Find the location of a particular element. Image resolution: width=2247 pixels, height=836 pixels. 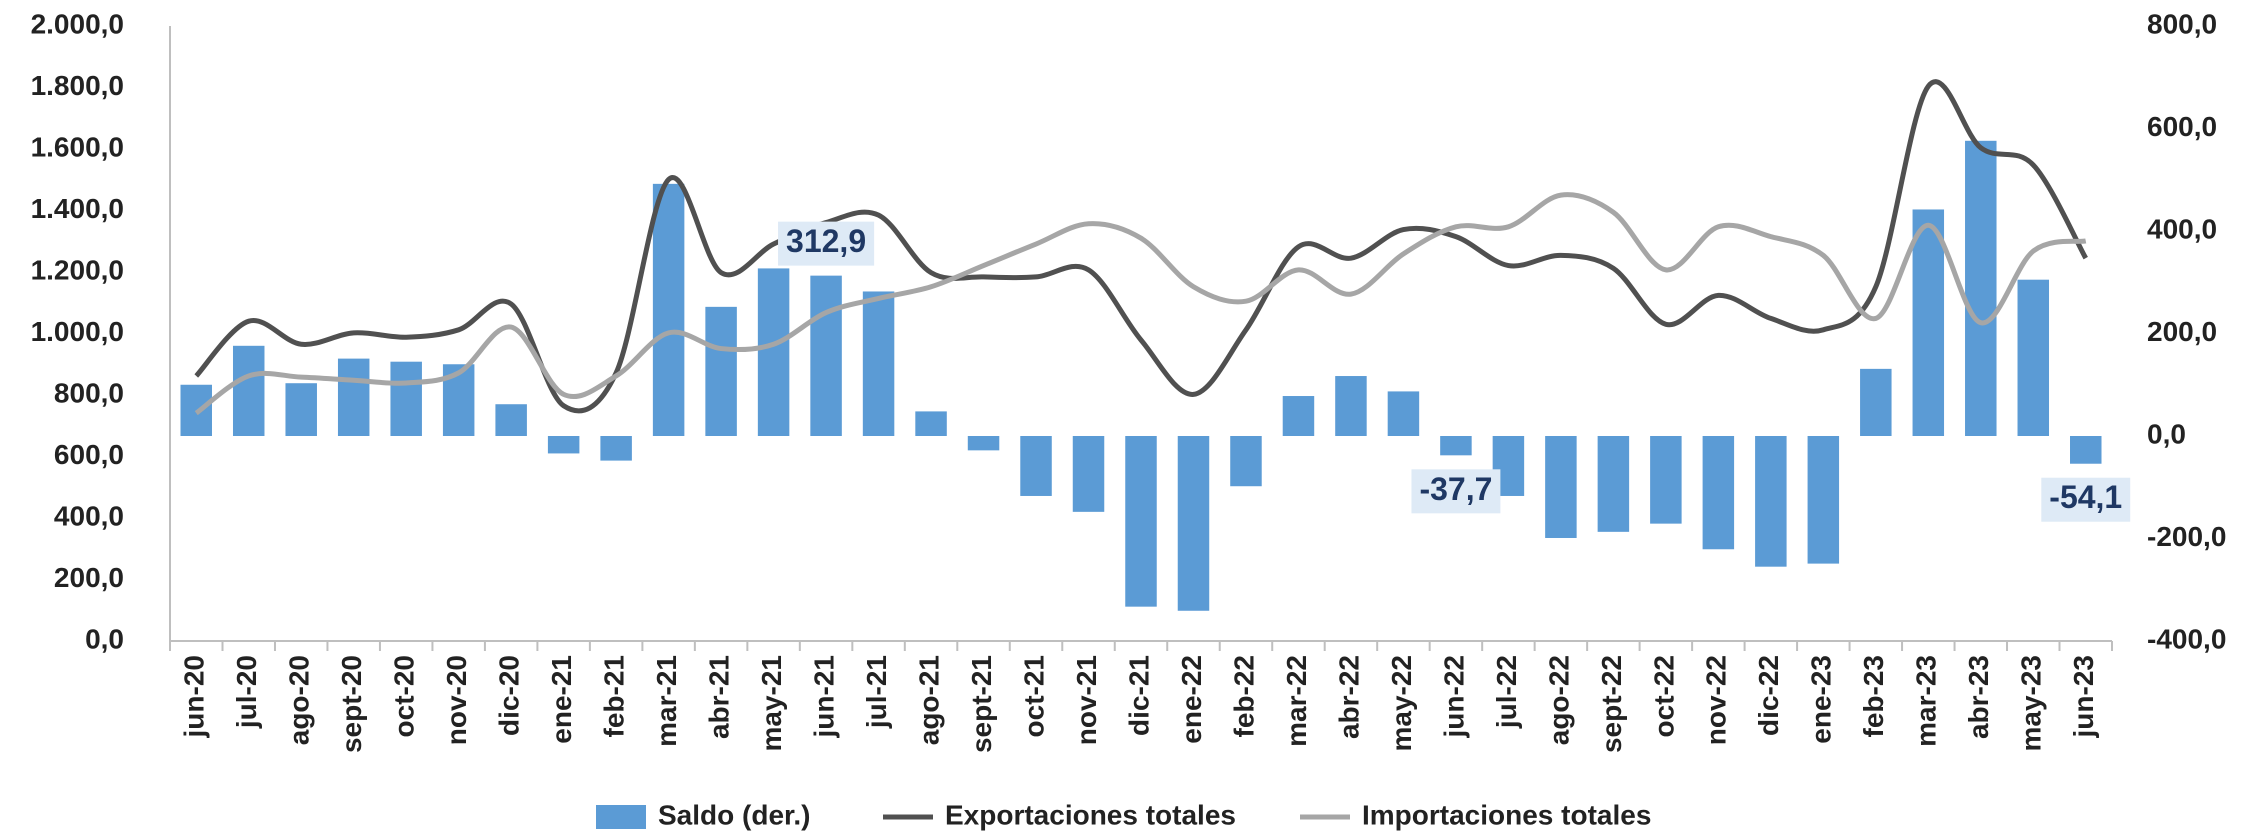

x-tick-label: may-23 is located at coordinates (2031, 703).